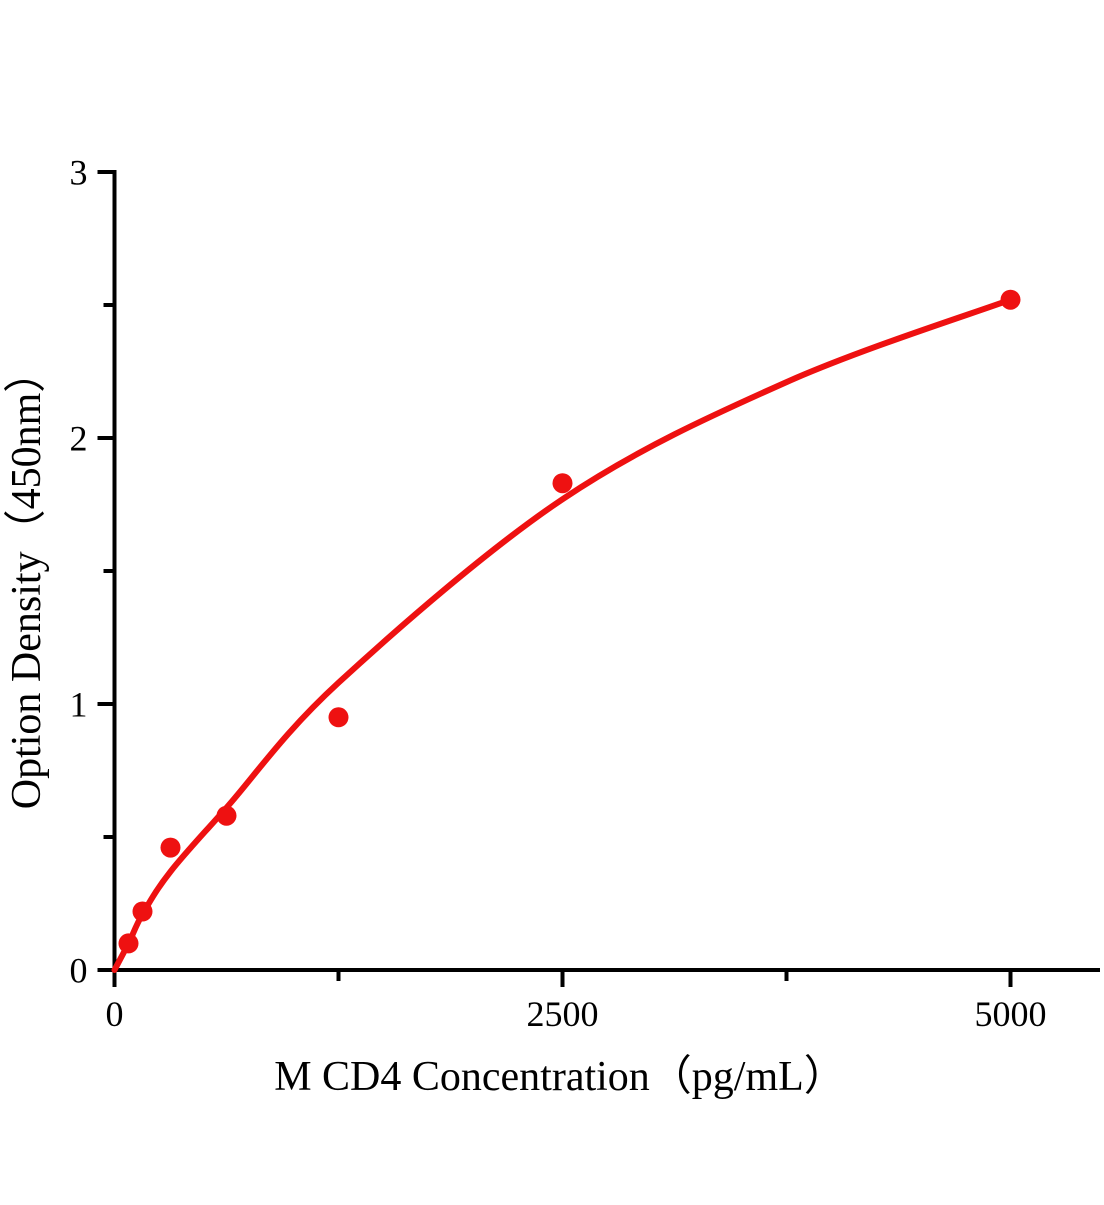 This screenshot has width=1104, height=1205. Describe the element at coordinates (79, 173) in the screenshot. I see `y-tick-label: 3` at that location.